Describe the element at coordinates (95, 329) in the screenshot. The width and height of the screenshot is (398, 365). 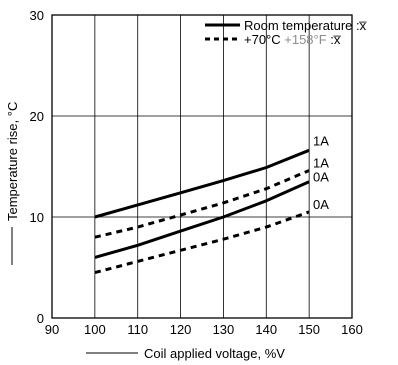
I see `x-tick-label-1: 100` at that location.